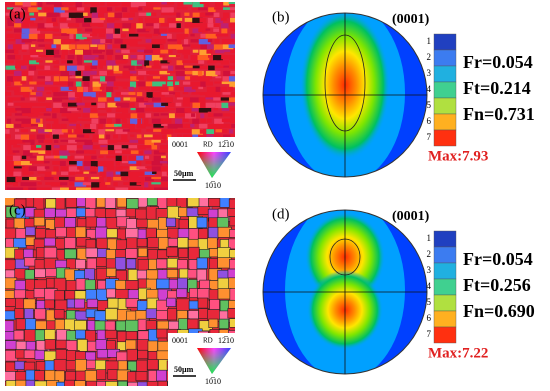 The image size is (550, 391). What do you see at coordinates (497, 285) in the screenshot?
I see `texture-fraction: Ft=0.256` at bounding box center [497, 285].